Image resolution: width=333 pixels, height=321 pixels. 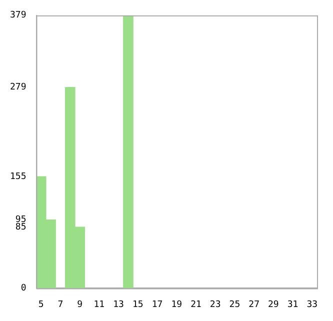 I want to click on x-tick-label: 13, so click(x=118, y=305).